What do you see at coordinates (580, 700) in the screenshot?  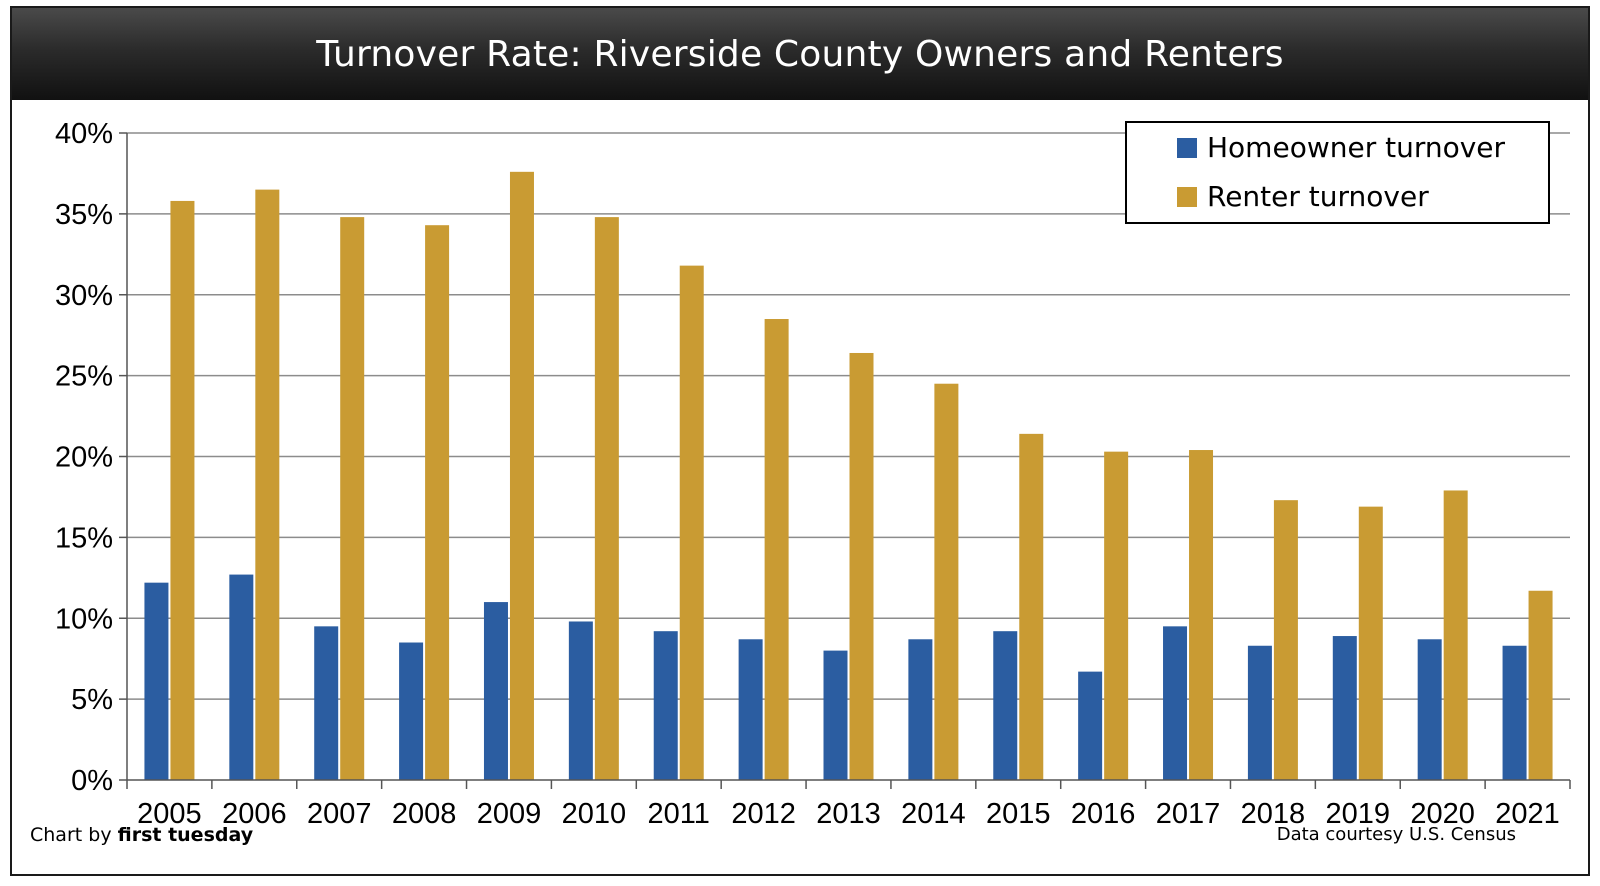 I see `bar-homeowner-2010` at bounding box center [580, 700].